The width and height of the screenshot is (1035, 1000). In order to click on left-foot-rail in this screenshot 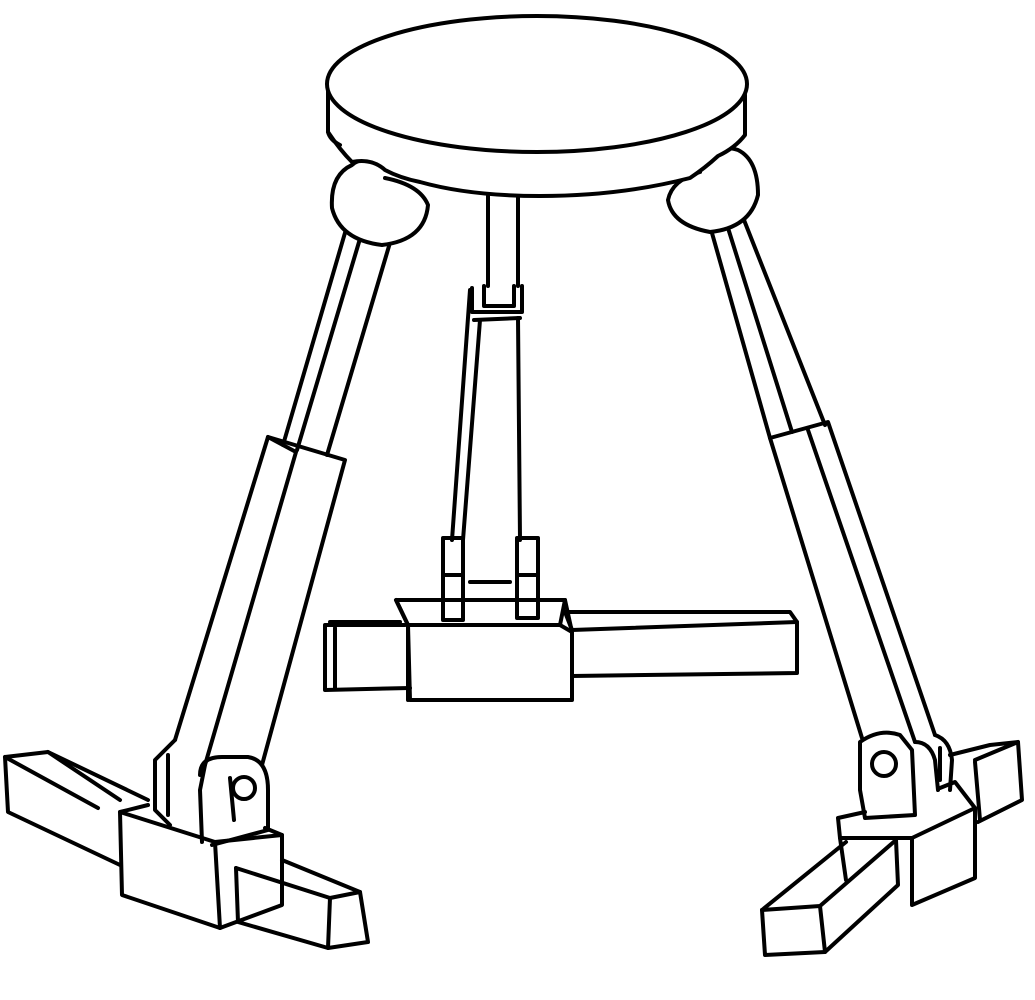, I will do `click(186, 850)`.